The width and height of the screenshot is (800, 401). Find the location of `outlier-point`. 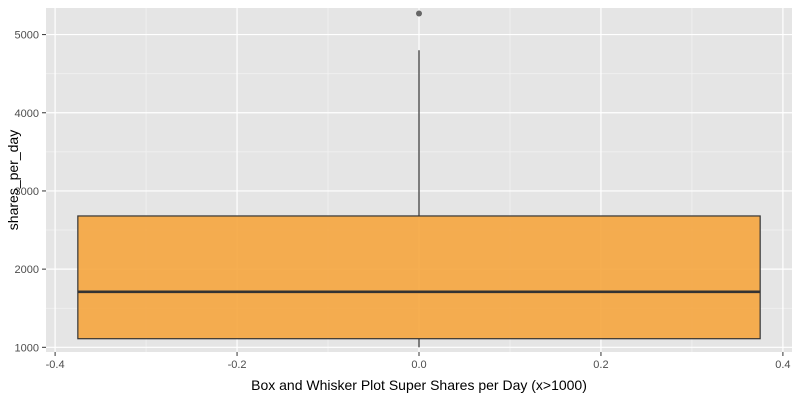

outlier-point is located at coordinates (419, 13).